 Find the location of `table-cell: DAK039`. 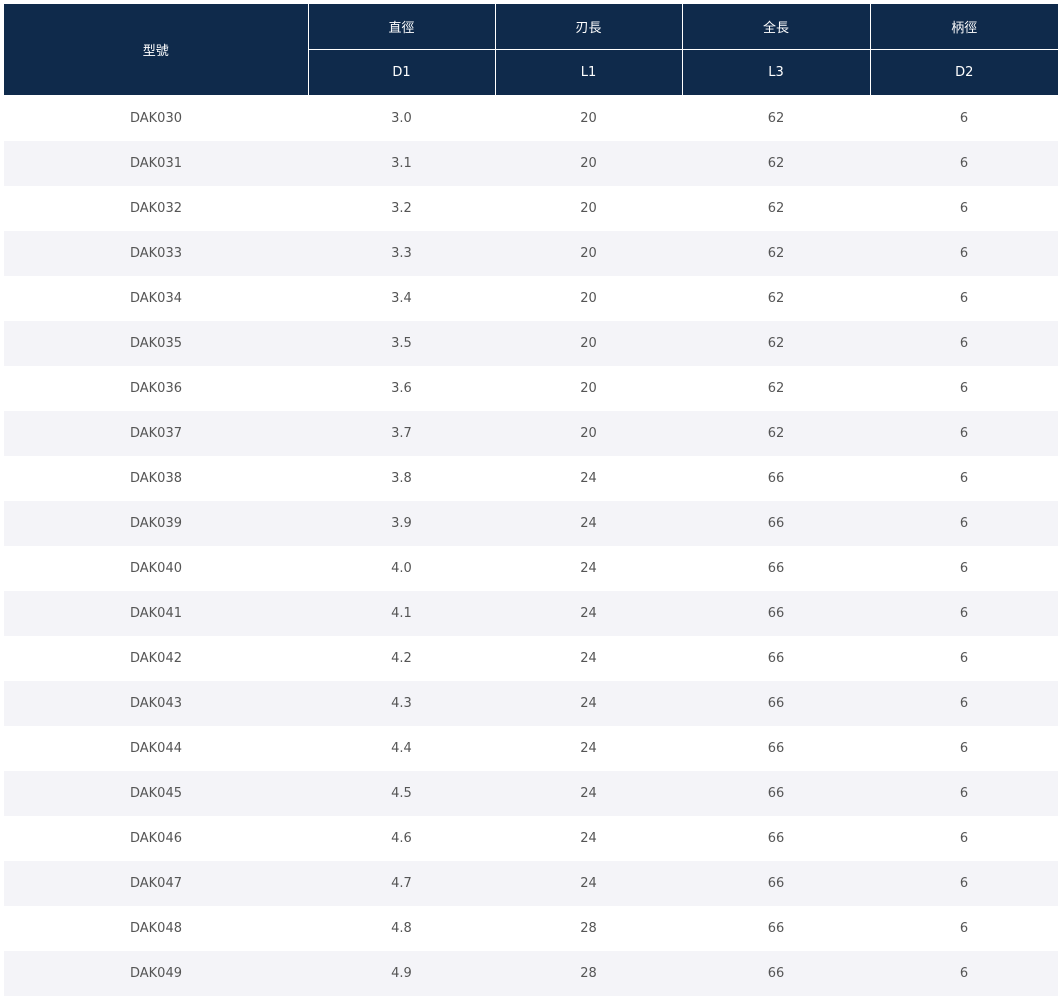

table-cell: DAK039 is located at coordinates (156, 523).